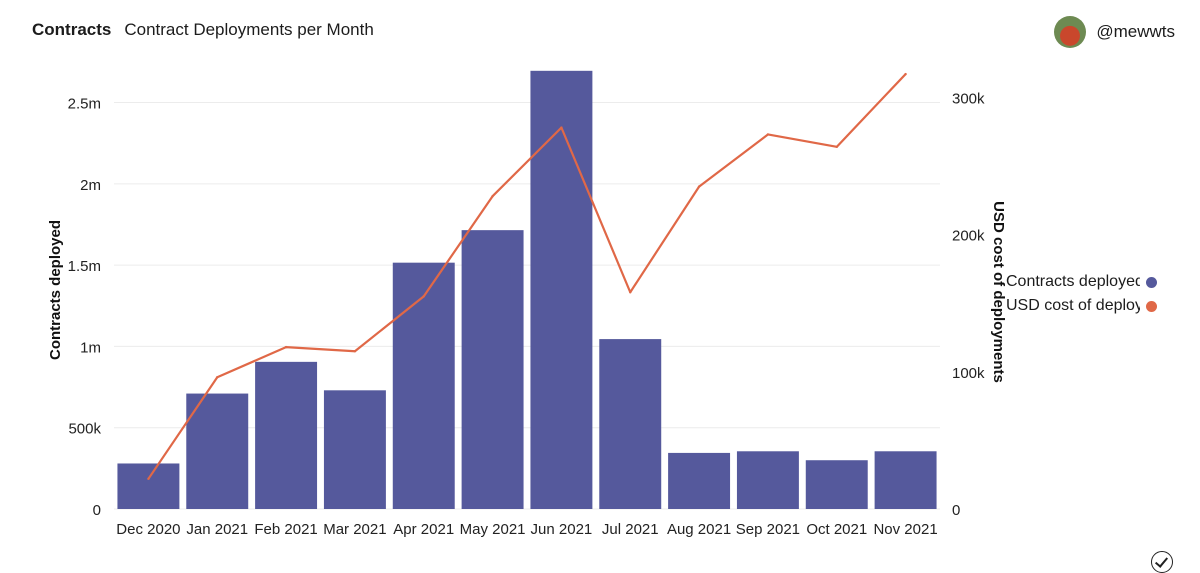 Image resolution: width=1200 pixels, height=573 pixels. What do you see at coordinates (1135, 31) in the screenshot?
I see `user-handle: @mewwts` at bounding box center [1135, 31].